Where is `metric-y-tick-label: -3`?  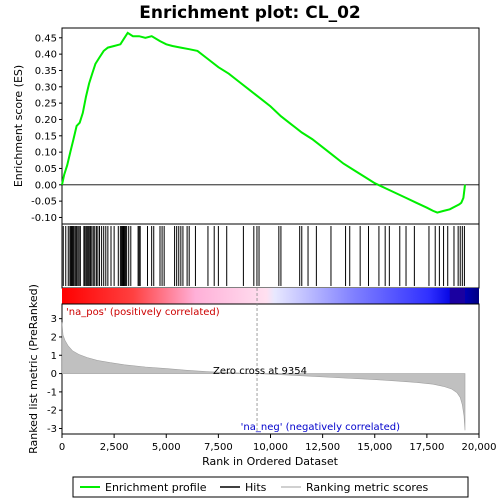 metric-y-tick-label: -3 is located at coordinates (52, 429).